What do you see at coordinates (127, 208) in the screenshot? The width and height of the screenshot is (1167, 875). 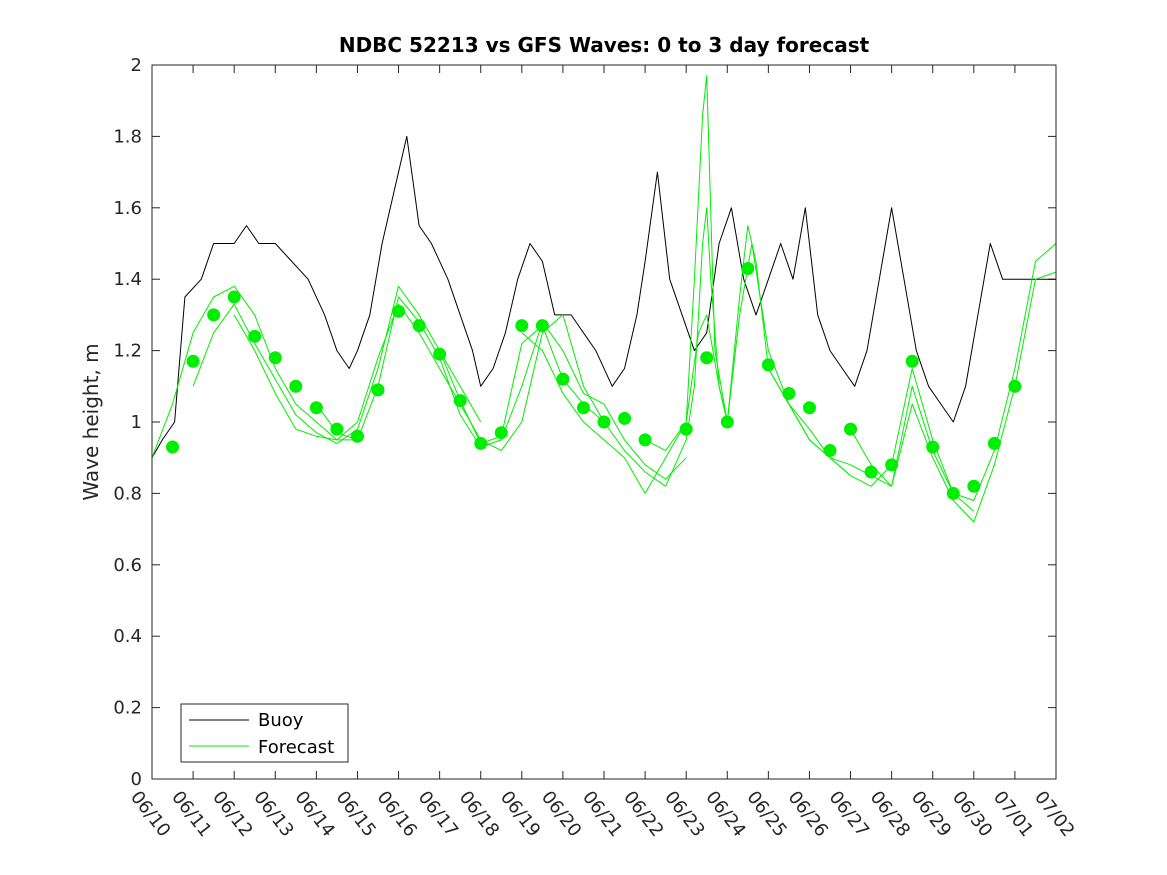 I see `y-tick-label: 1.6` at bounding box center [127, 208].